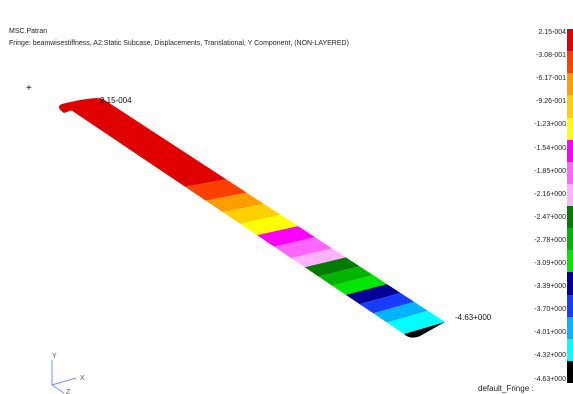 This screenshot has width=573, height=394. I want to click on legend-value: -6.17-001, so click(551, 79).